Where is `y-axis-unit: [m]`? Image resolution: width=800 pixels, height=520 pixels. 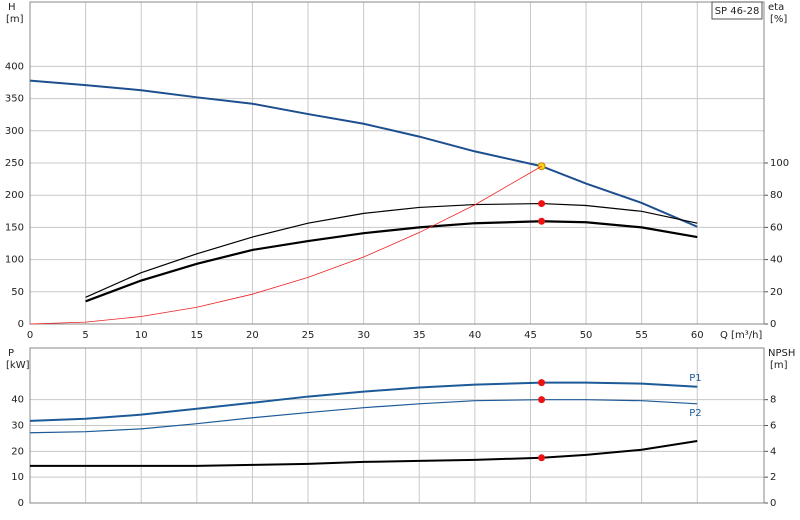 y-axis-unit: [m] is located at coordinates (15, 19).